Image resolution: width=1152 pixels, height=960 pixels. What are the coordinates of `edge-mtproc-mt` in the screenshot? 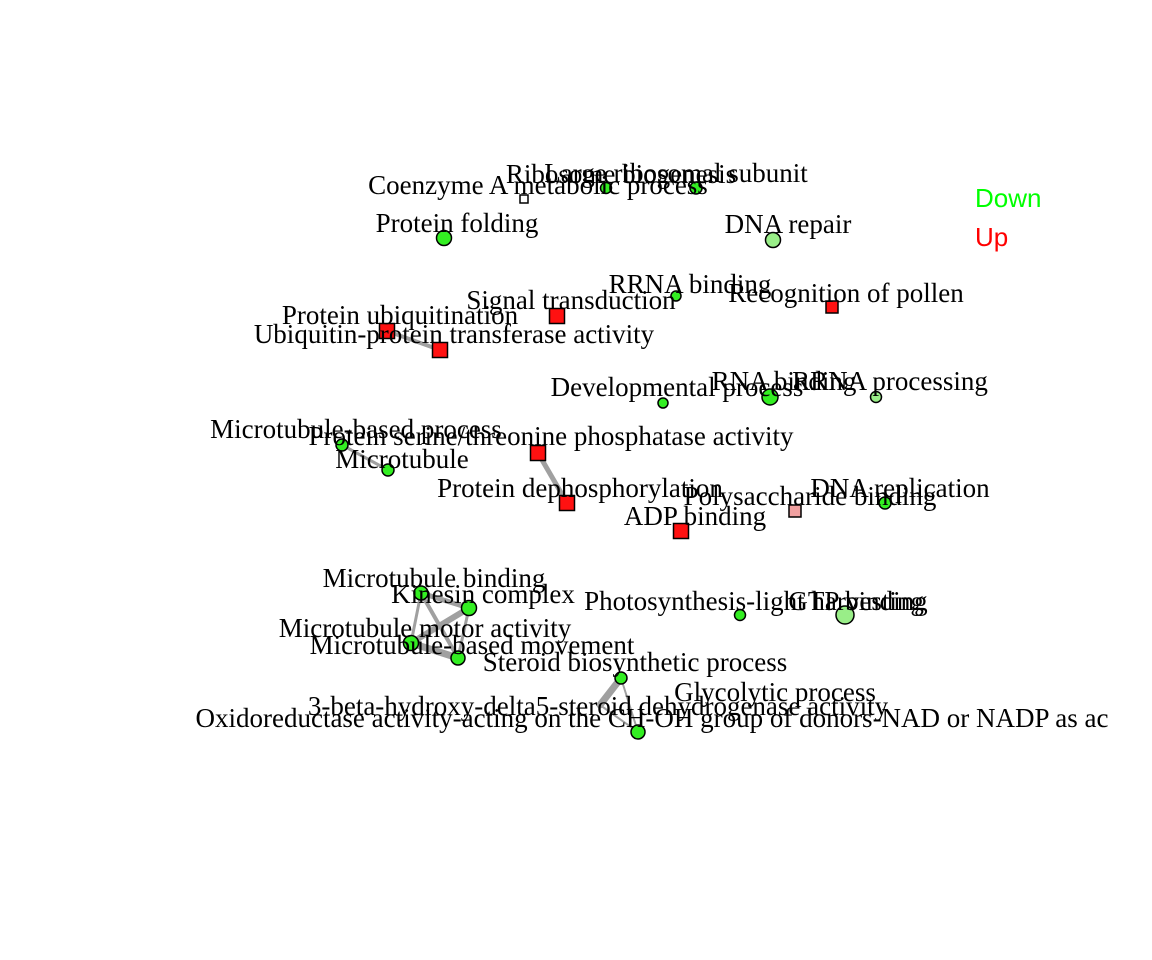 It's located at (365, 457).